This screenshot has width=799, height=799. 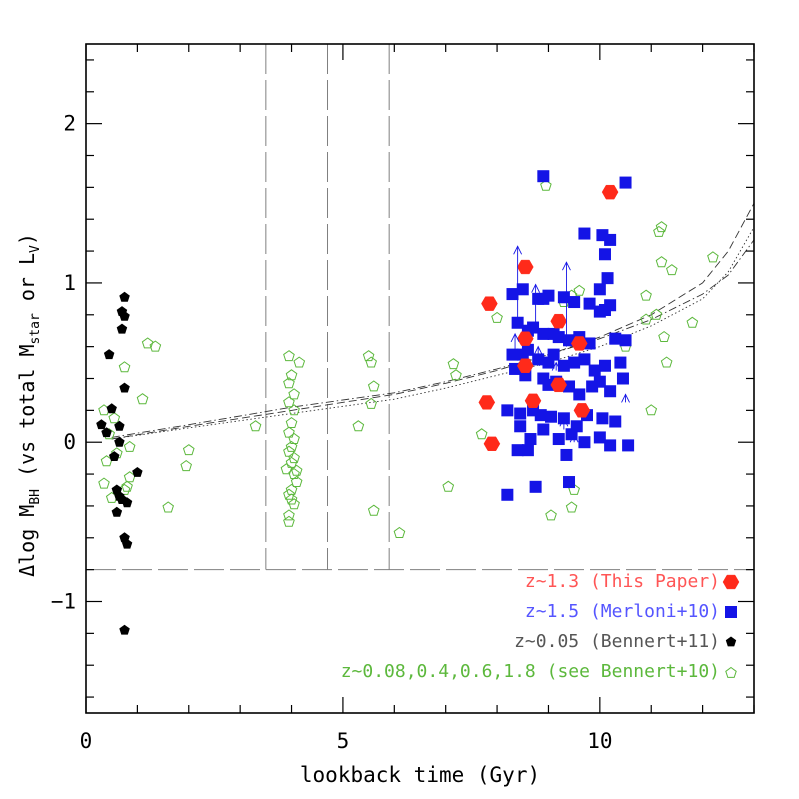 What do you see at coordinates (530, 671) in the screenshot?
I see `legend-label-bennert10: z~0.08,0.4,0.6,1.8 (see Bennert+10)` at bounding box center [530, 671].